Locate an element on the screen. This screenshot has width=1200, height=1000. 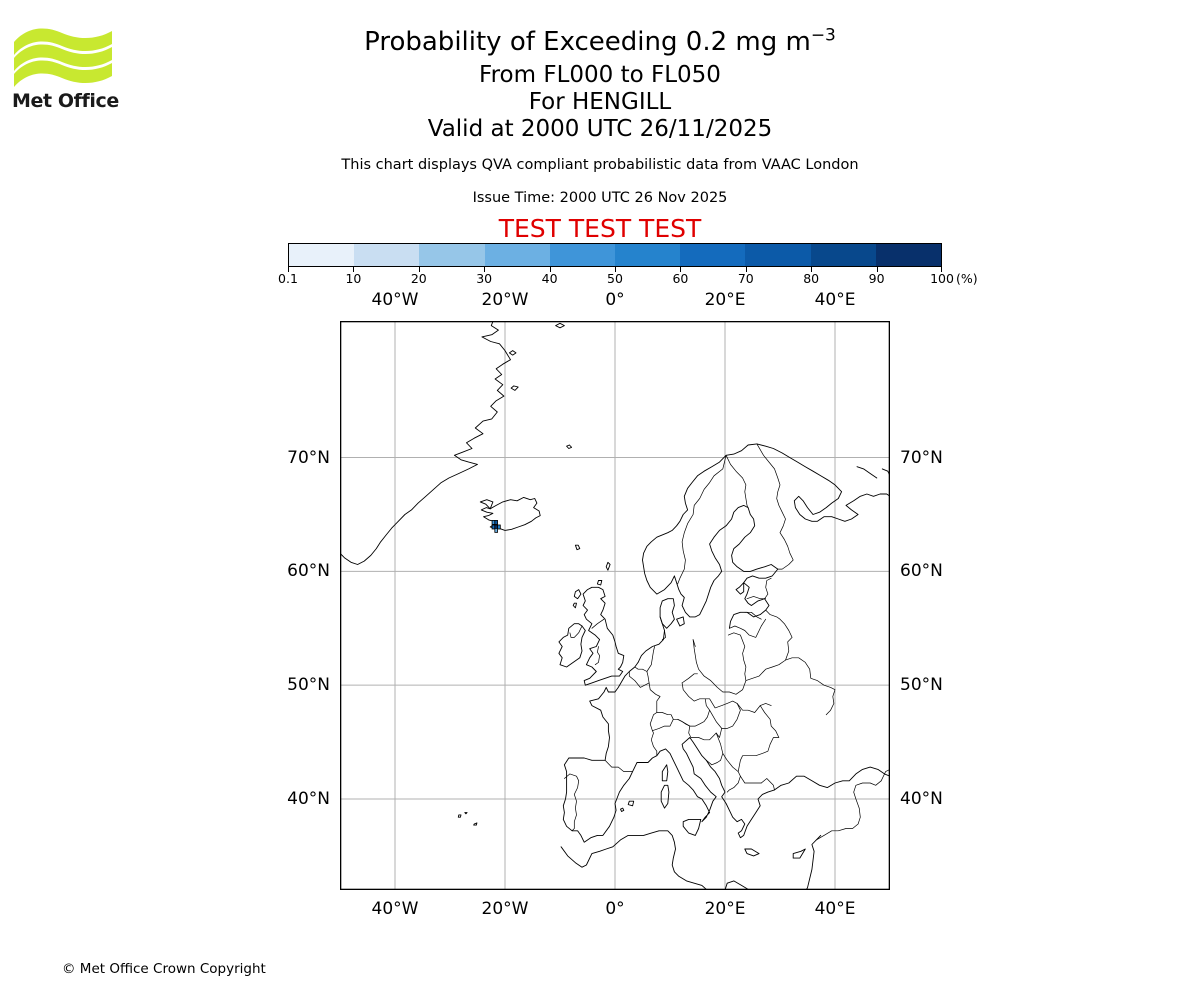
colorbar-bands is located at coordinates (615, 255).